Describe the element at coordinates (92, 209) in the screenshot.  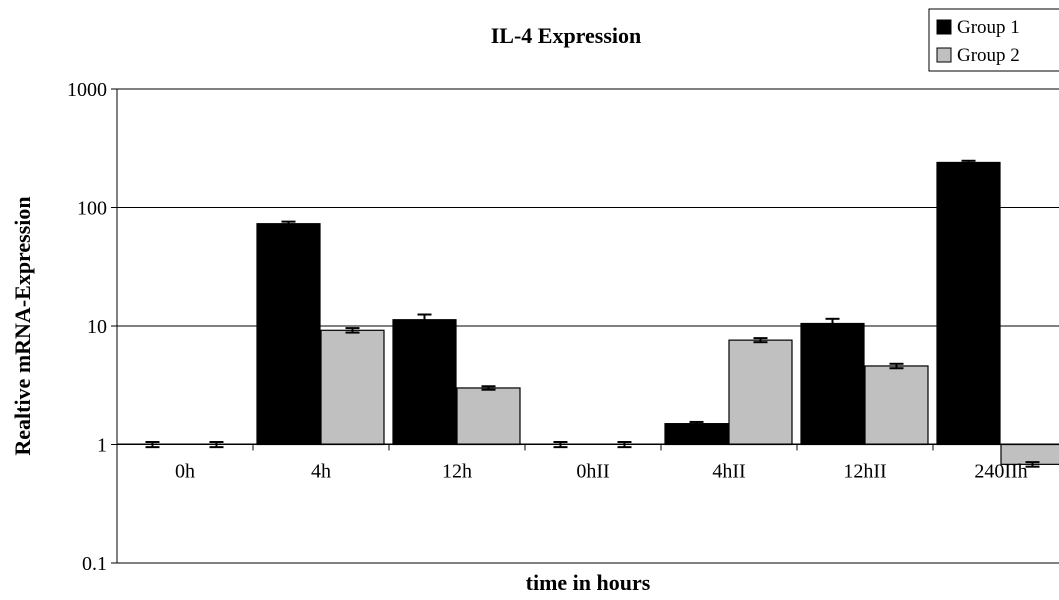
I see `y-tick-label: 100` at that location.